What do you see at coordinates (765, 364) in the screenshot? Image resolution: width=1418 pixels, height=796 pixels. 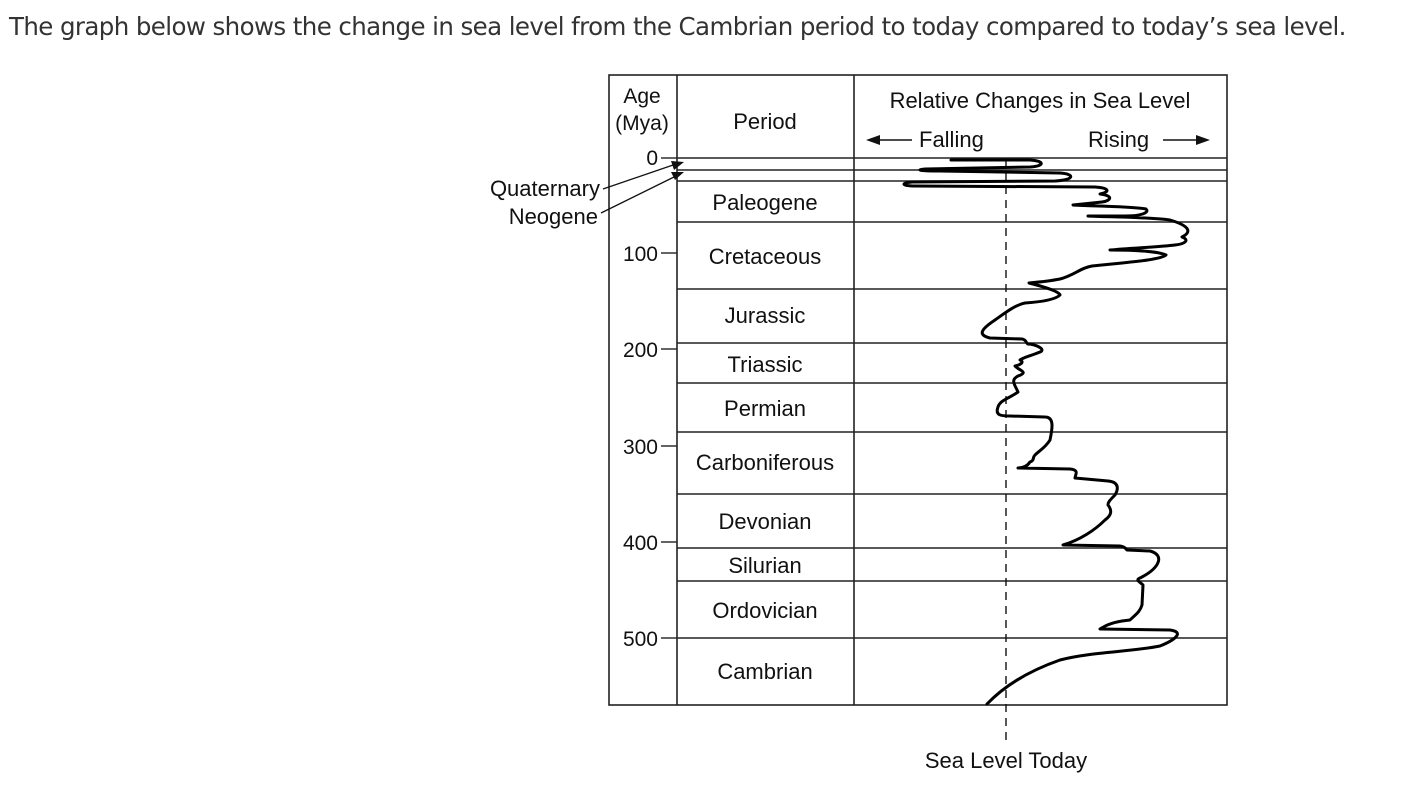 I see `period-triassic: Triassic` at bounding box center [765, 364].